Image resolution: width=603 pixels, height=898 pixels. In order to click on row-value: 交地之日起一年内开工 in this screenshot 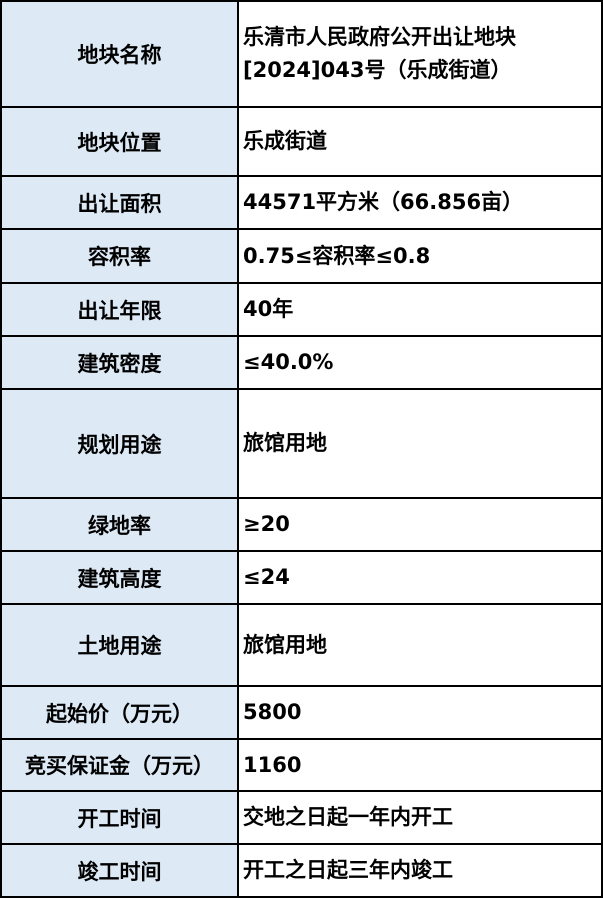, I will do `click(420, 817)`.